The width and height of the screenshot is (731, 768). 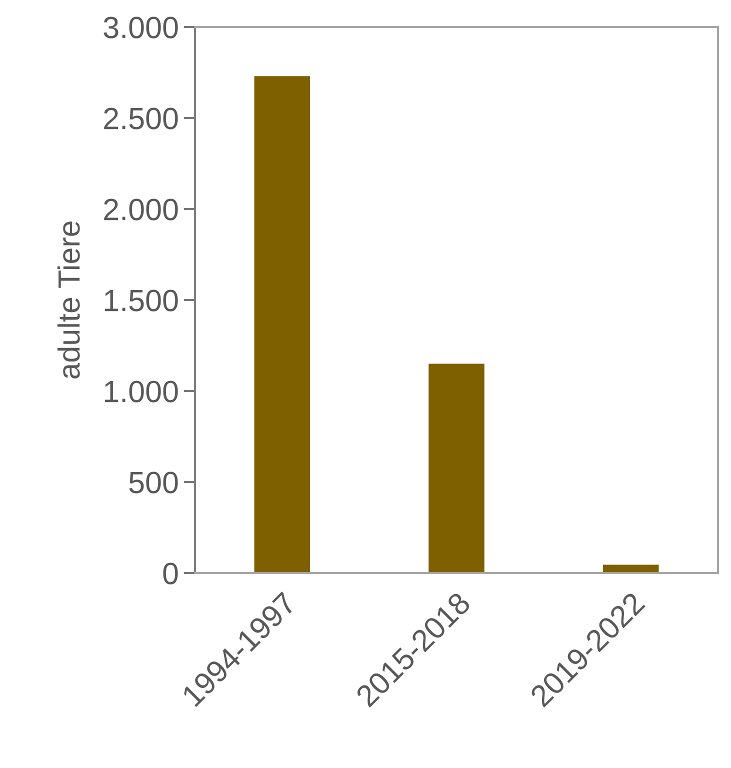 I want to click on y-tick-label: 2.500, so click(x=141, y=119).